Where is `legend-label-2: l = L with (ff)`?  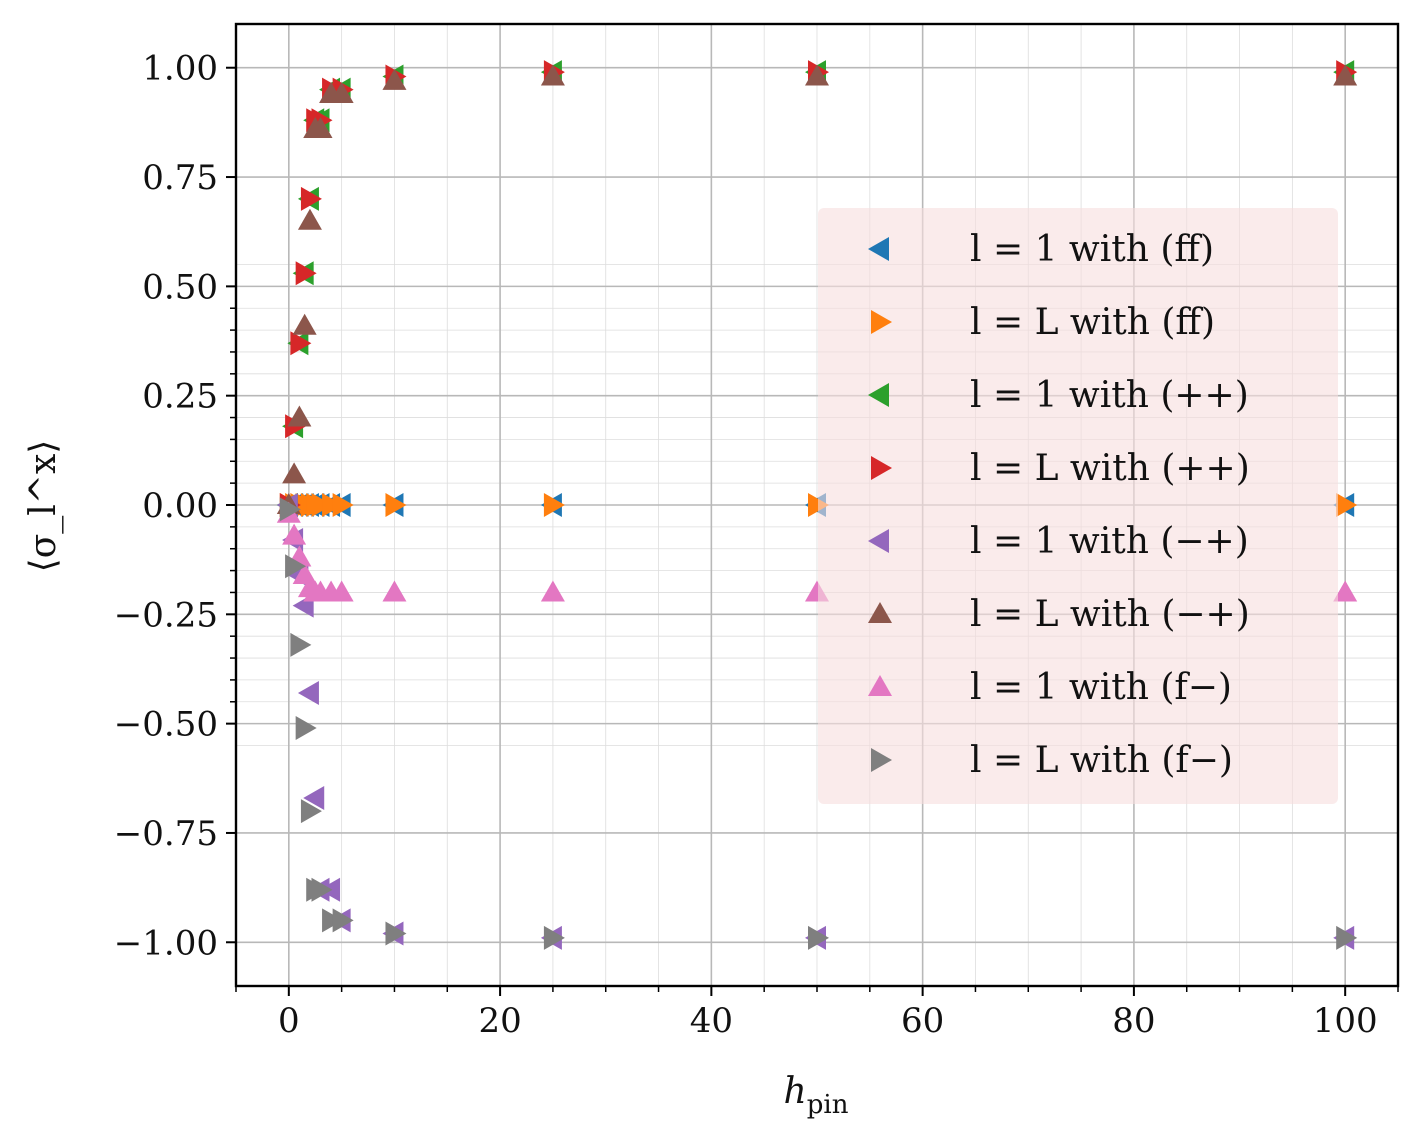
legend-label-2: l = L with (ff) is located at coordinates (1092, 322).